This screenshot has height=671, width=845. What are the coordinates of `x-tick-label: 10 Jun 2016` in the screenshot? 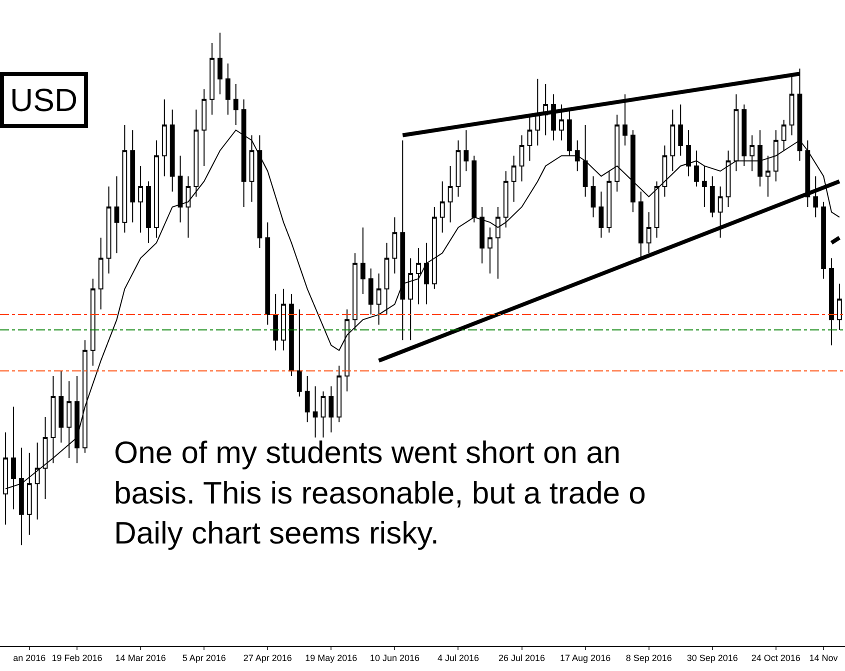 It's located at (395, 657).